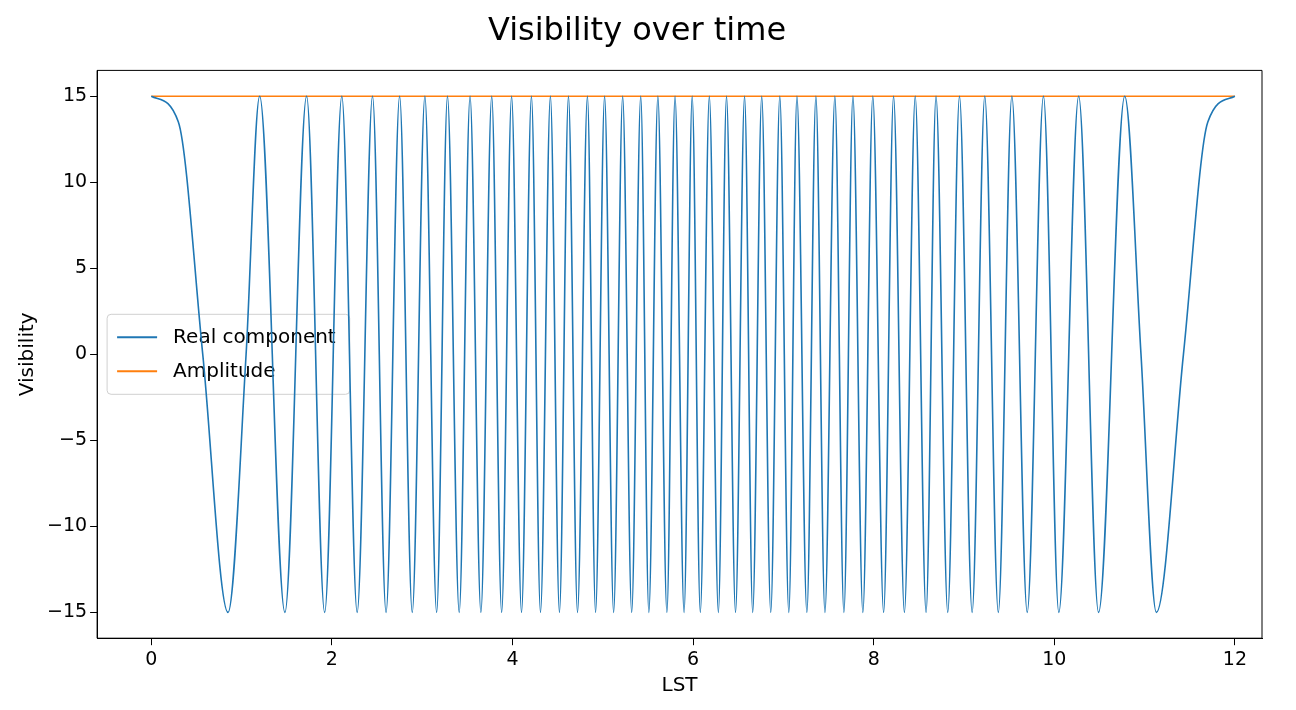  I want to click on x-tick-label: 0, so click(151, 657).